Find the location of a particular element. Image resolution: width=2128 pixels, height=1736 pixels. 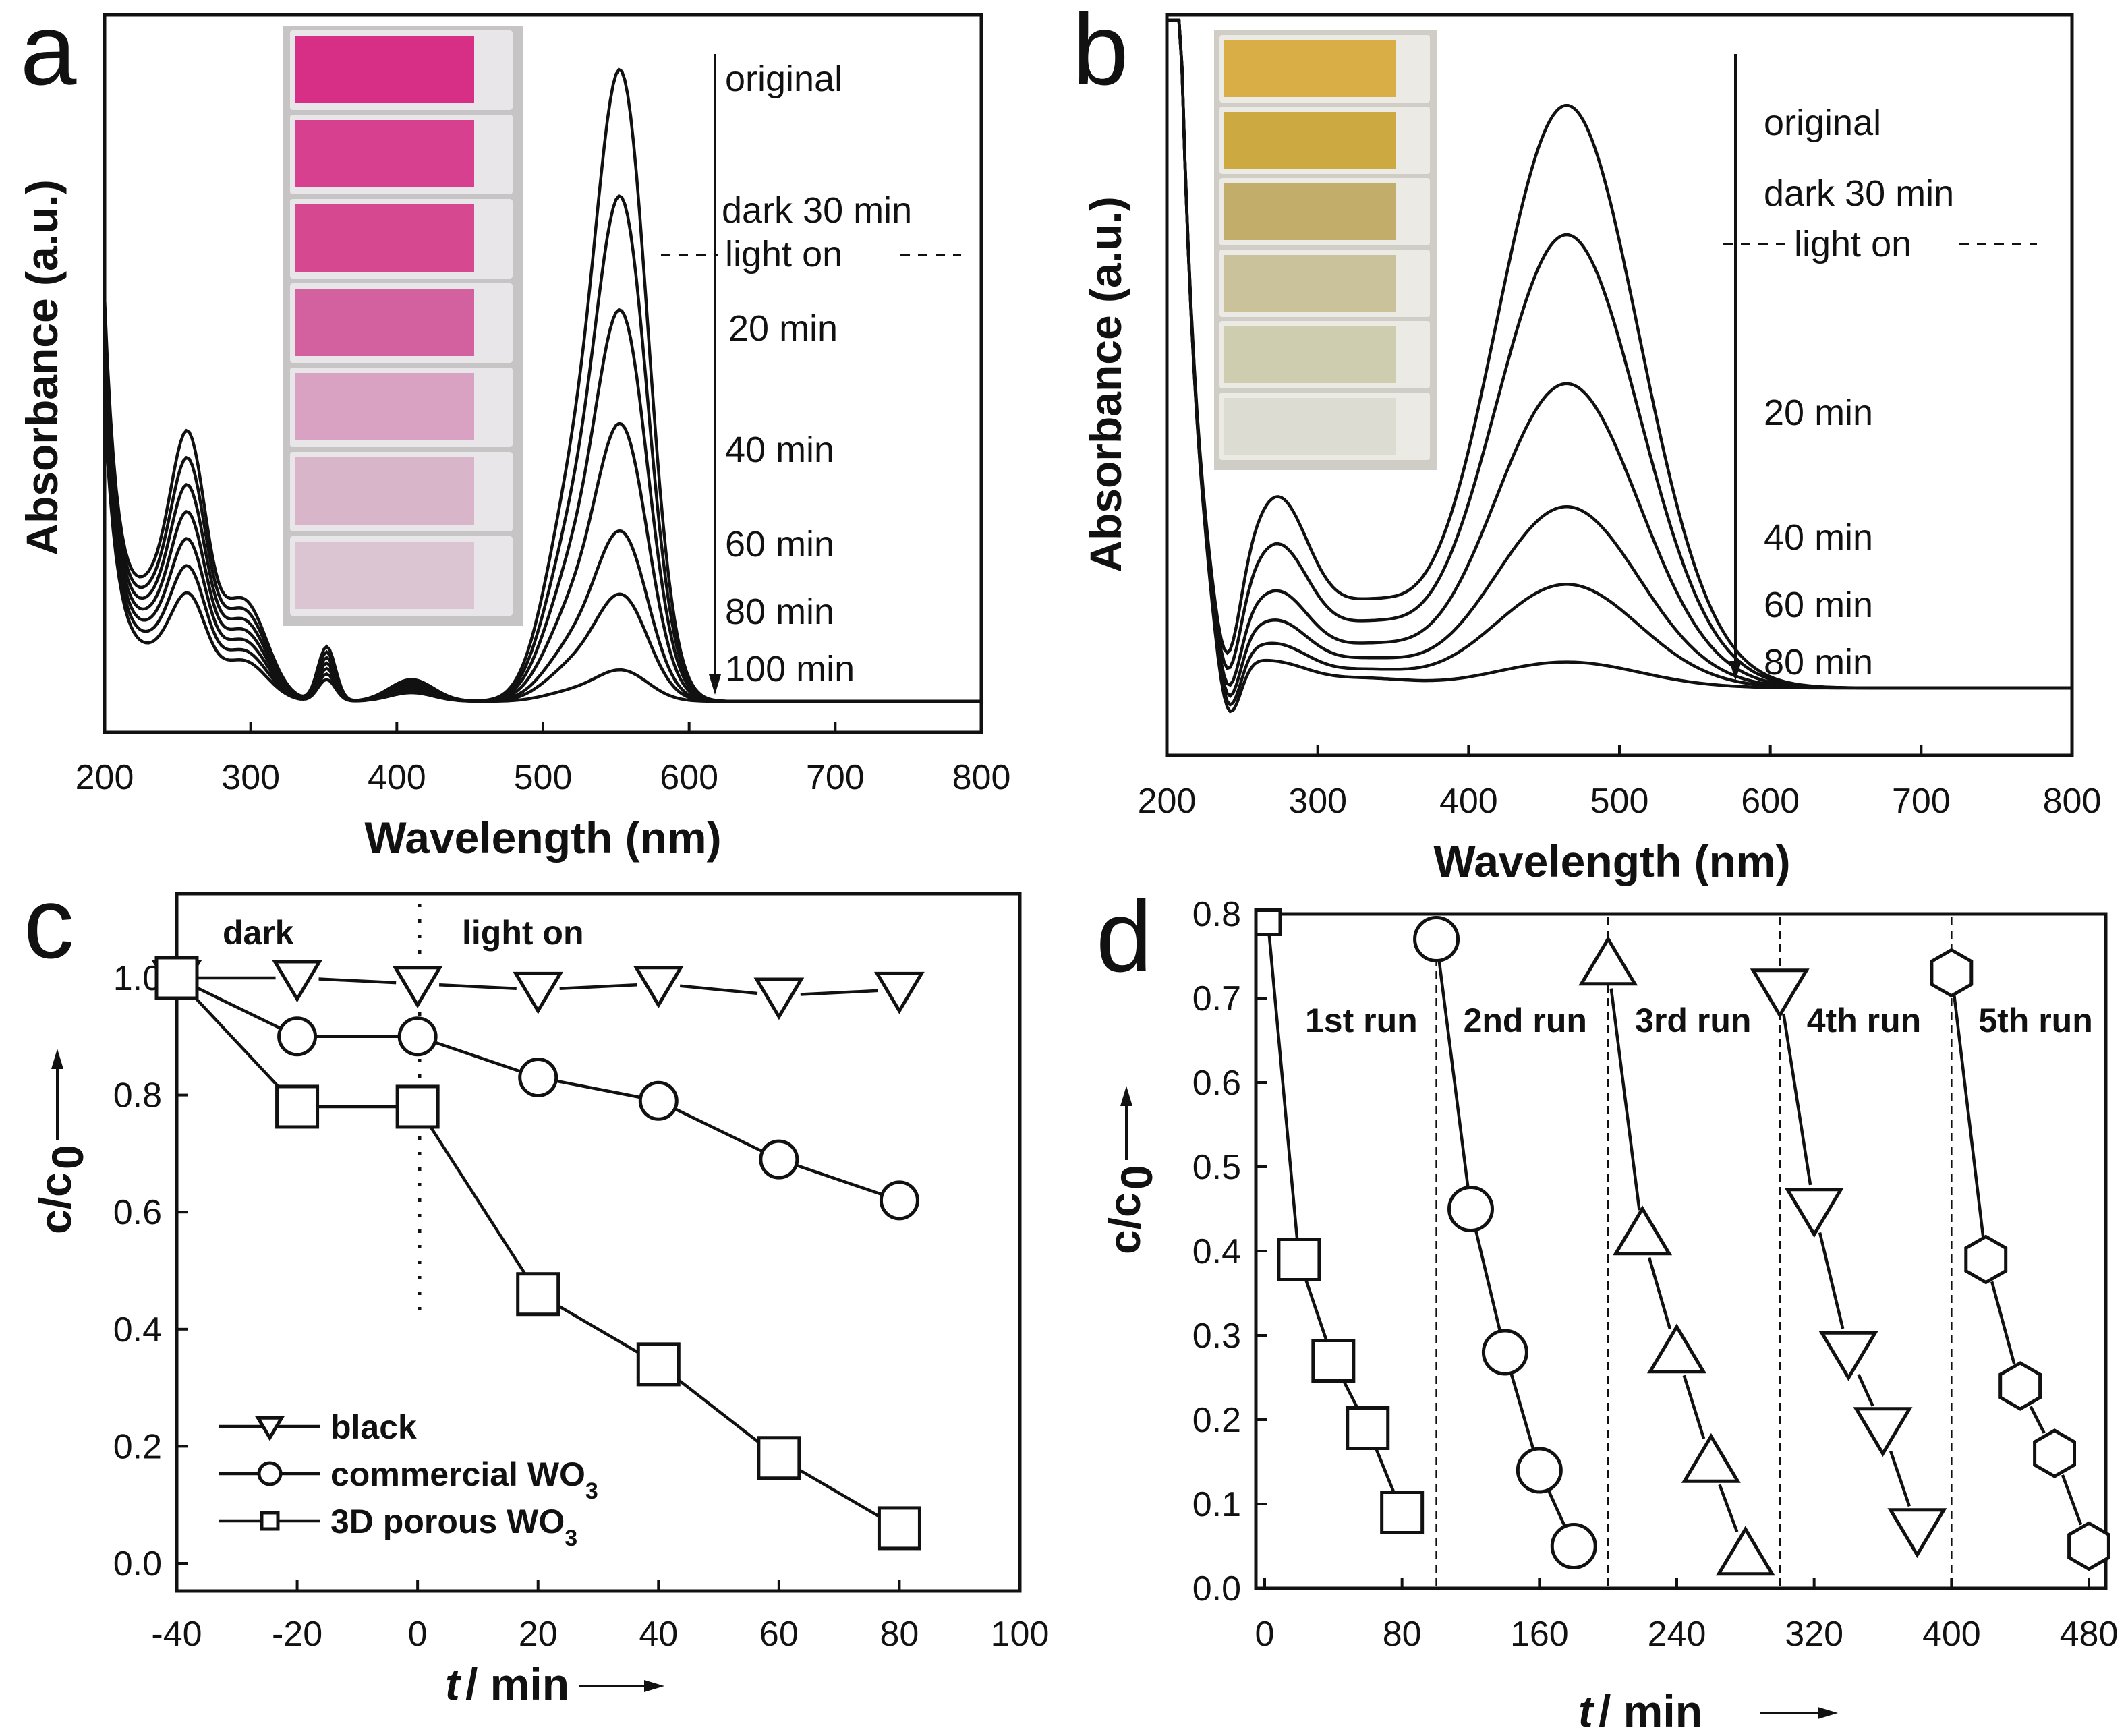

panel-b-x-axis-title: Wavelength (nm) is located at coordinates (1612, 861).